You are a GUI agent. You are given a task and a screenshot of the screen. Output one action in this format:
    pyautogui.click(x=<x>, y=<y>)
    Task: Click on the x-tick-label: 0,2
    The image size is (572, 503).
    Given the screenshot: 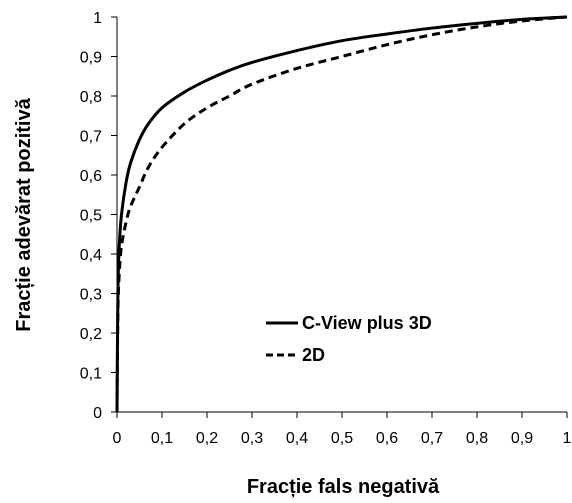 What is the action you would take?
    pyautogui.click(x=207, y=438)
    